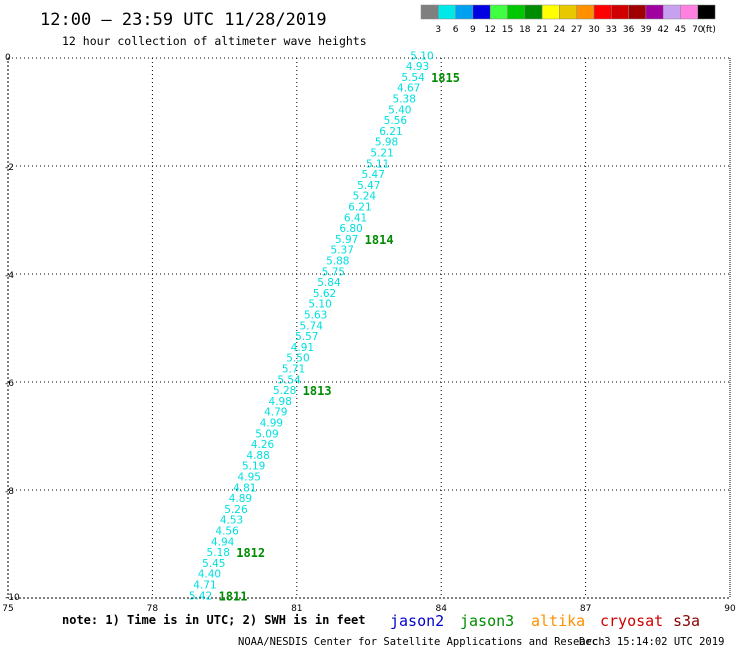 The image size is (740, 650). Describe the element at coordinates (231, 521) in the screenshot. I see `swh-value-label: 4.53` at that location.